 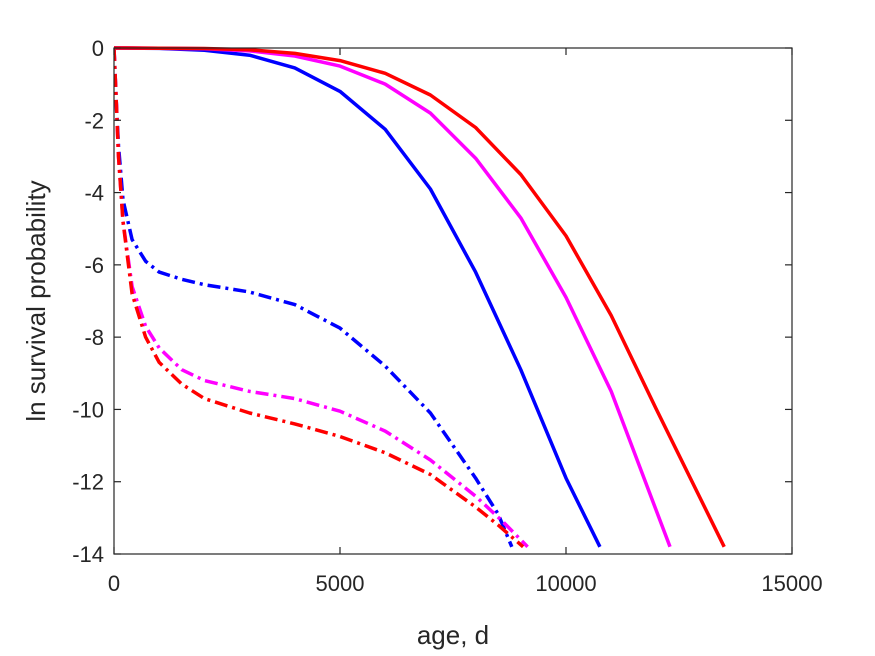 I want to click on y-tick-label: -12, so click(x=88, y=482).